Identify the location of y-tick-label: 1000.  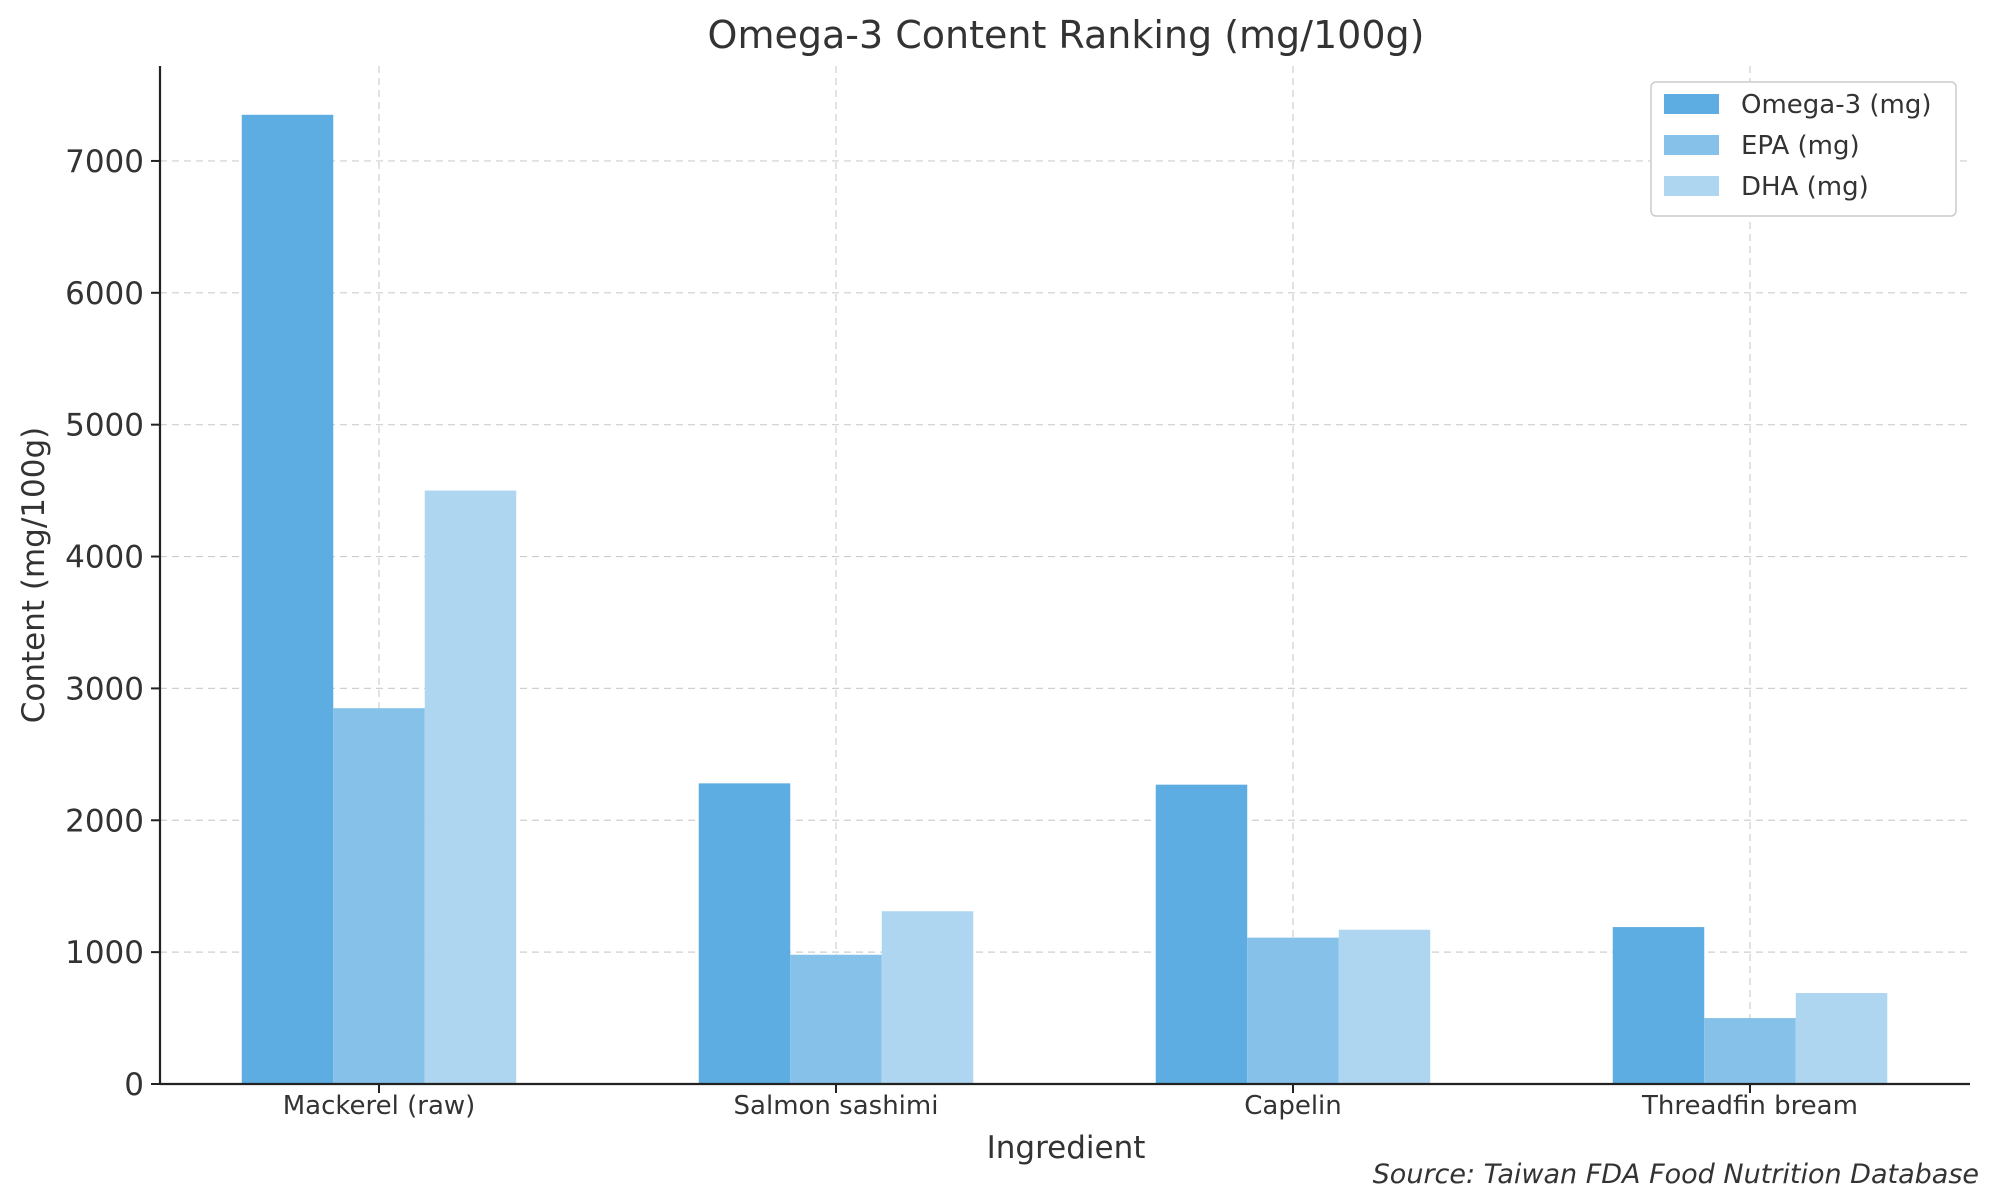
(104, 953).